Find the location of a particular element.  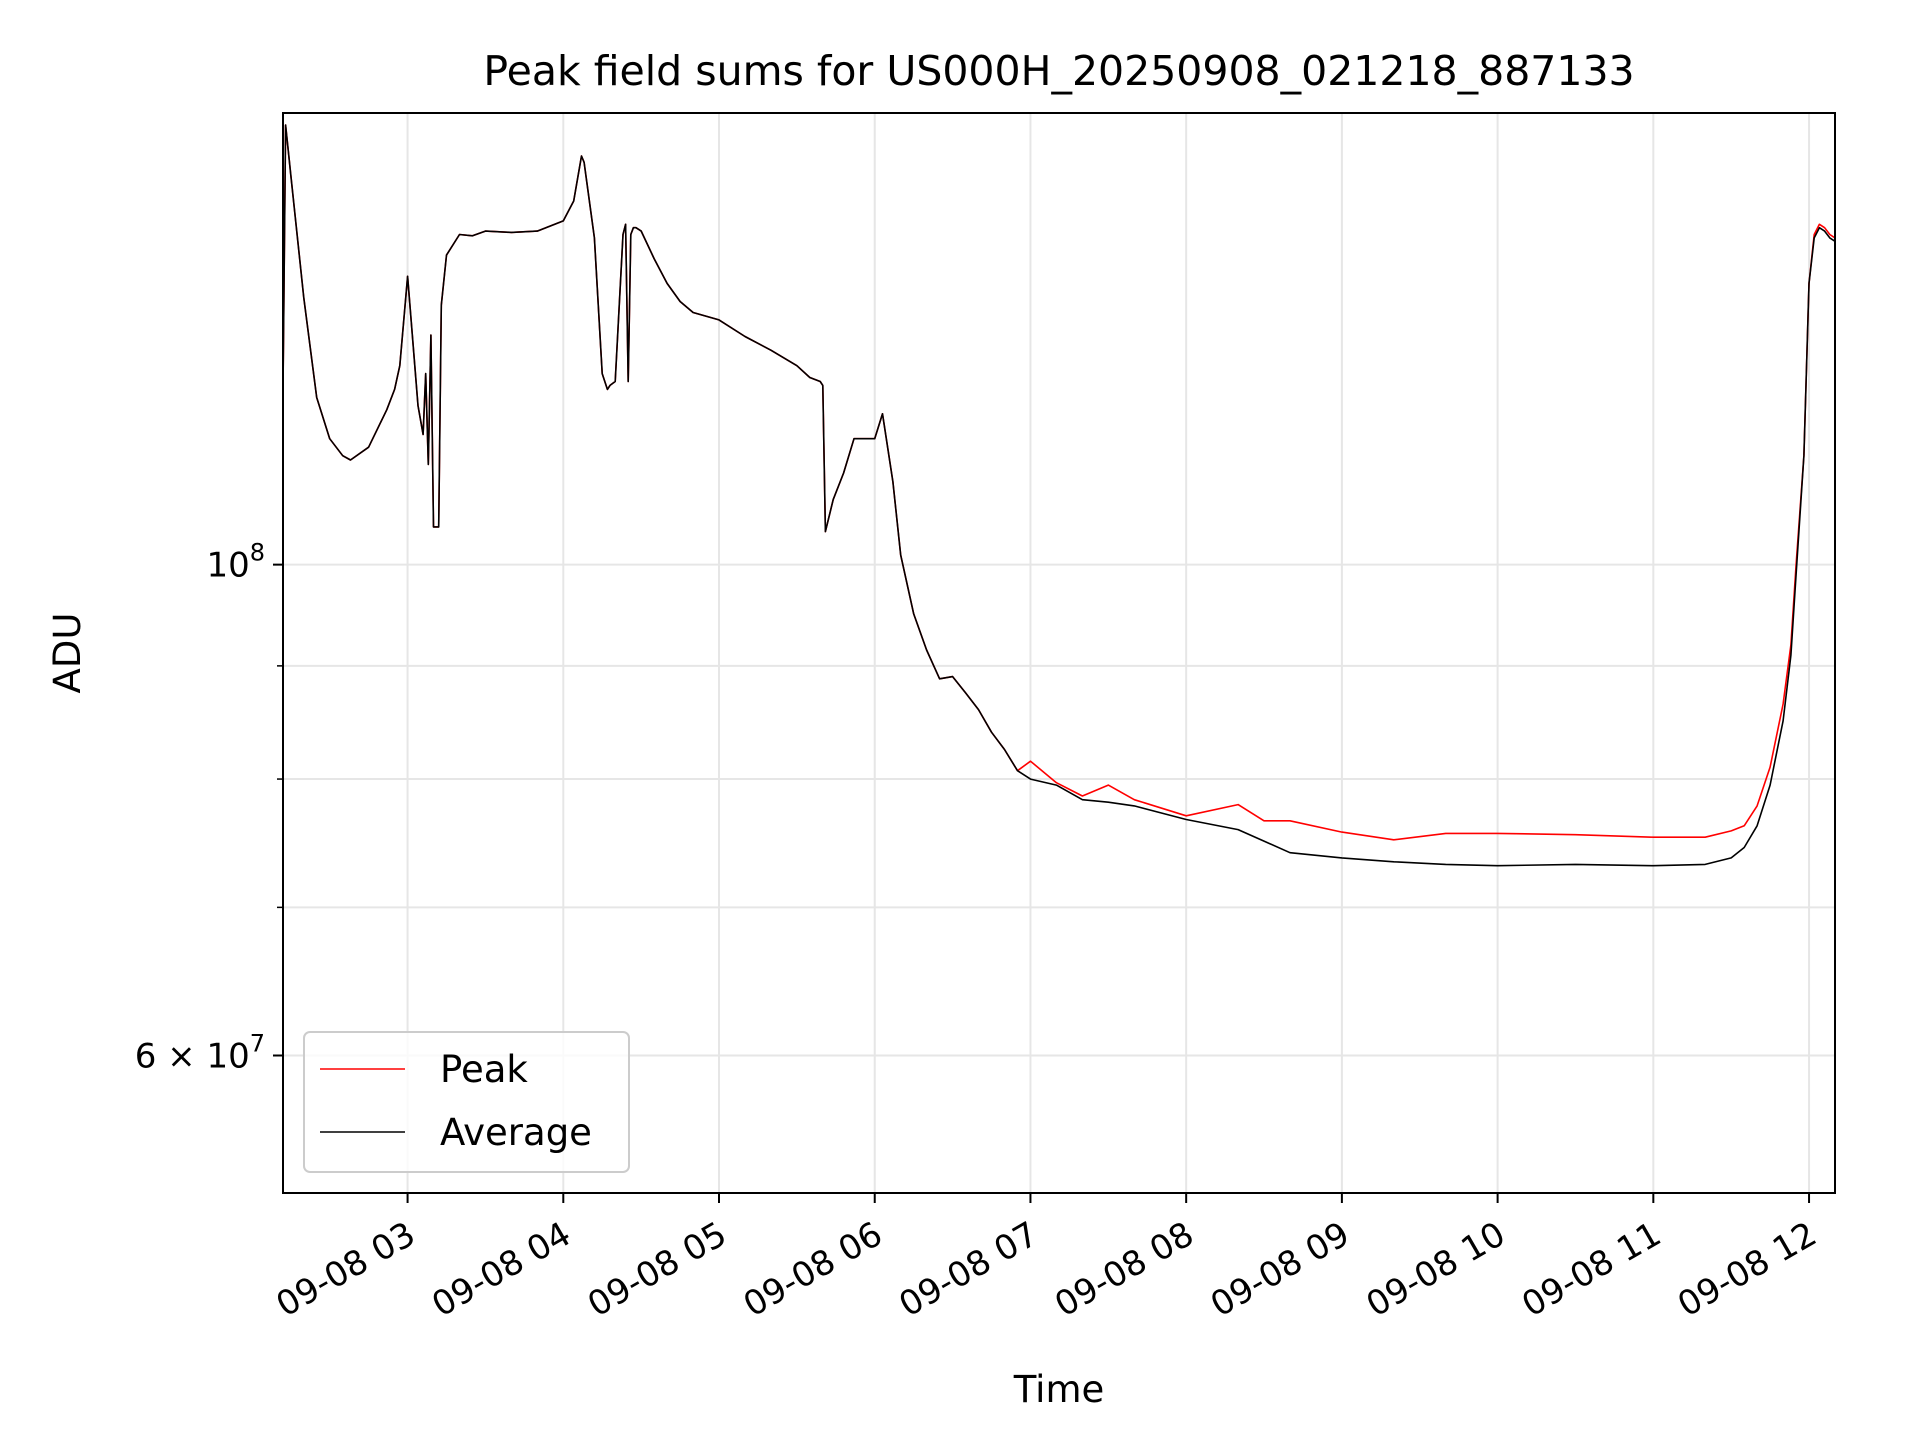

x-axis-label: Time is located at coordinates (1059, 1389).